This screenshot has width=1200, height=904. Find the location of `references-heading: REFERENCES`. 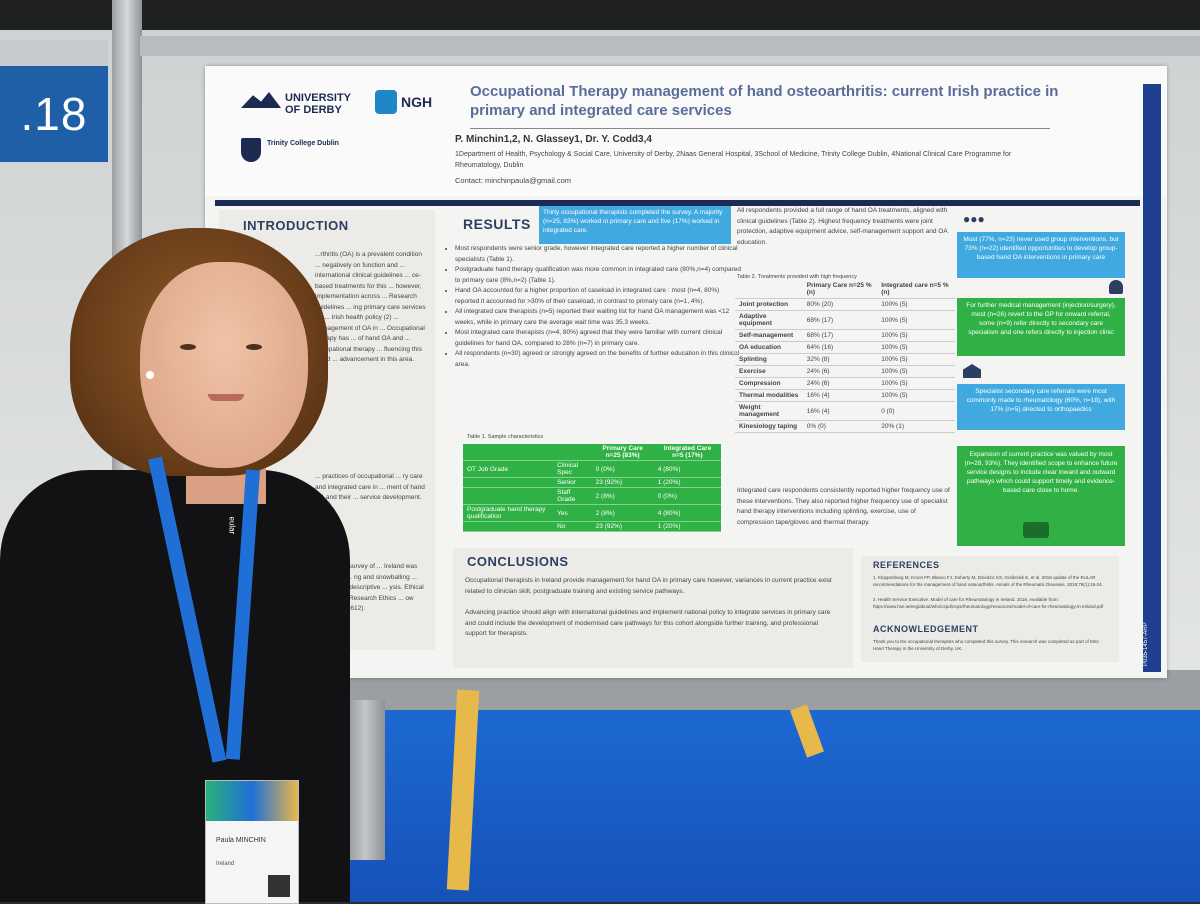

references-heading: REFERENCES is located at coordinates (906, 565).